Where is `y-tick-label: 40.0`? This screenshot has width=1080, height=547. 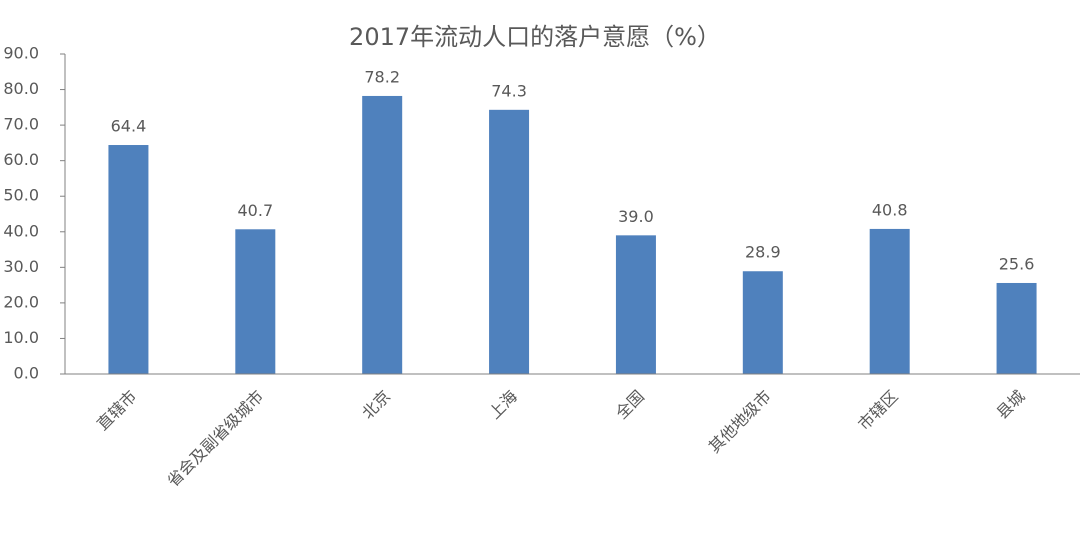 y-tick-label: 40.0 is located at coordinates (21, 230).